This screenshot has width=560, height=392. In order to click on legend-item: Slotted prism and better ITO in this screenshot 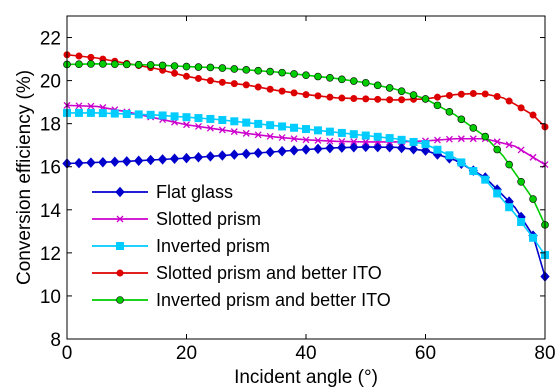, I will do `click(237, 273)`.